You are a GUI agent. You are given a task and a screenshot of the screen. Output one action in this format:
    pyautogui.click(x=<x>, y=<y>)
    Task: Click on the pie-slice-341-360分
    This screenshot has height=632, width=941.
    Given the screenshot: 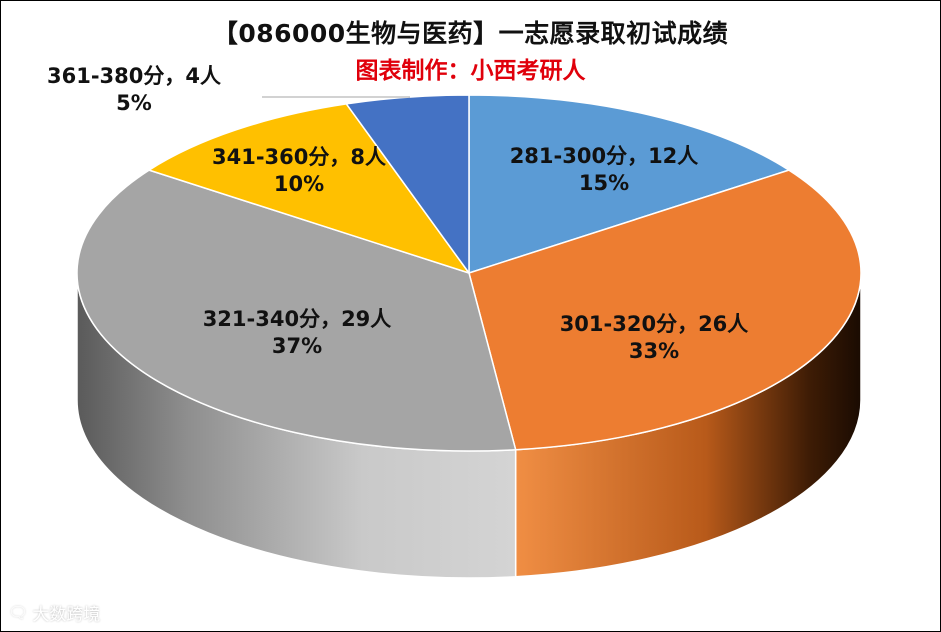 What is the action you would take?
    pyautogui.click(x=309, y=188)
    